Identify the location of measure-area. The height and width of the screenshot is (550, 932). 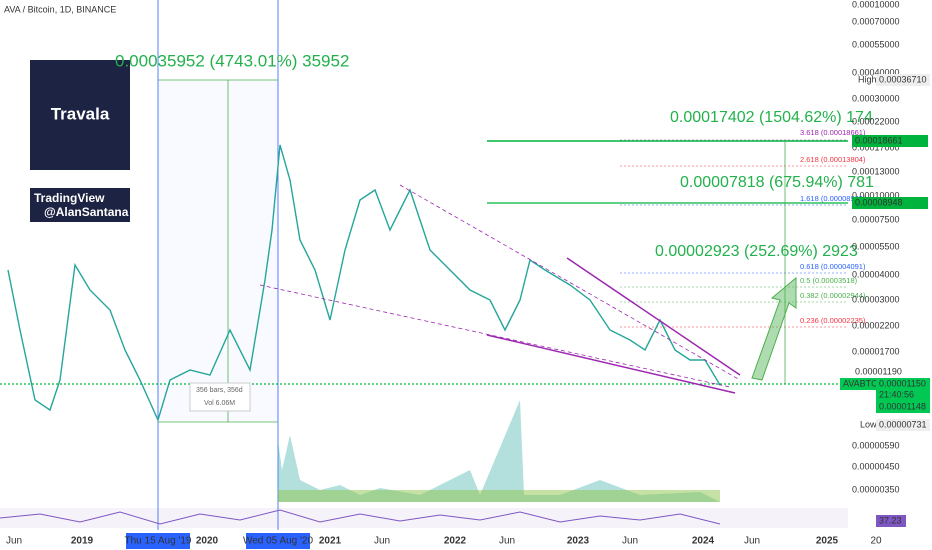
(218, 251).